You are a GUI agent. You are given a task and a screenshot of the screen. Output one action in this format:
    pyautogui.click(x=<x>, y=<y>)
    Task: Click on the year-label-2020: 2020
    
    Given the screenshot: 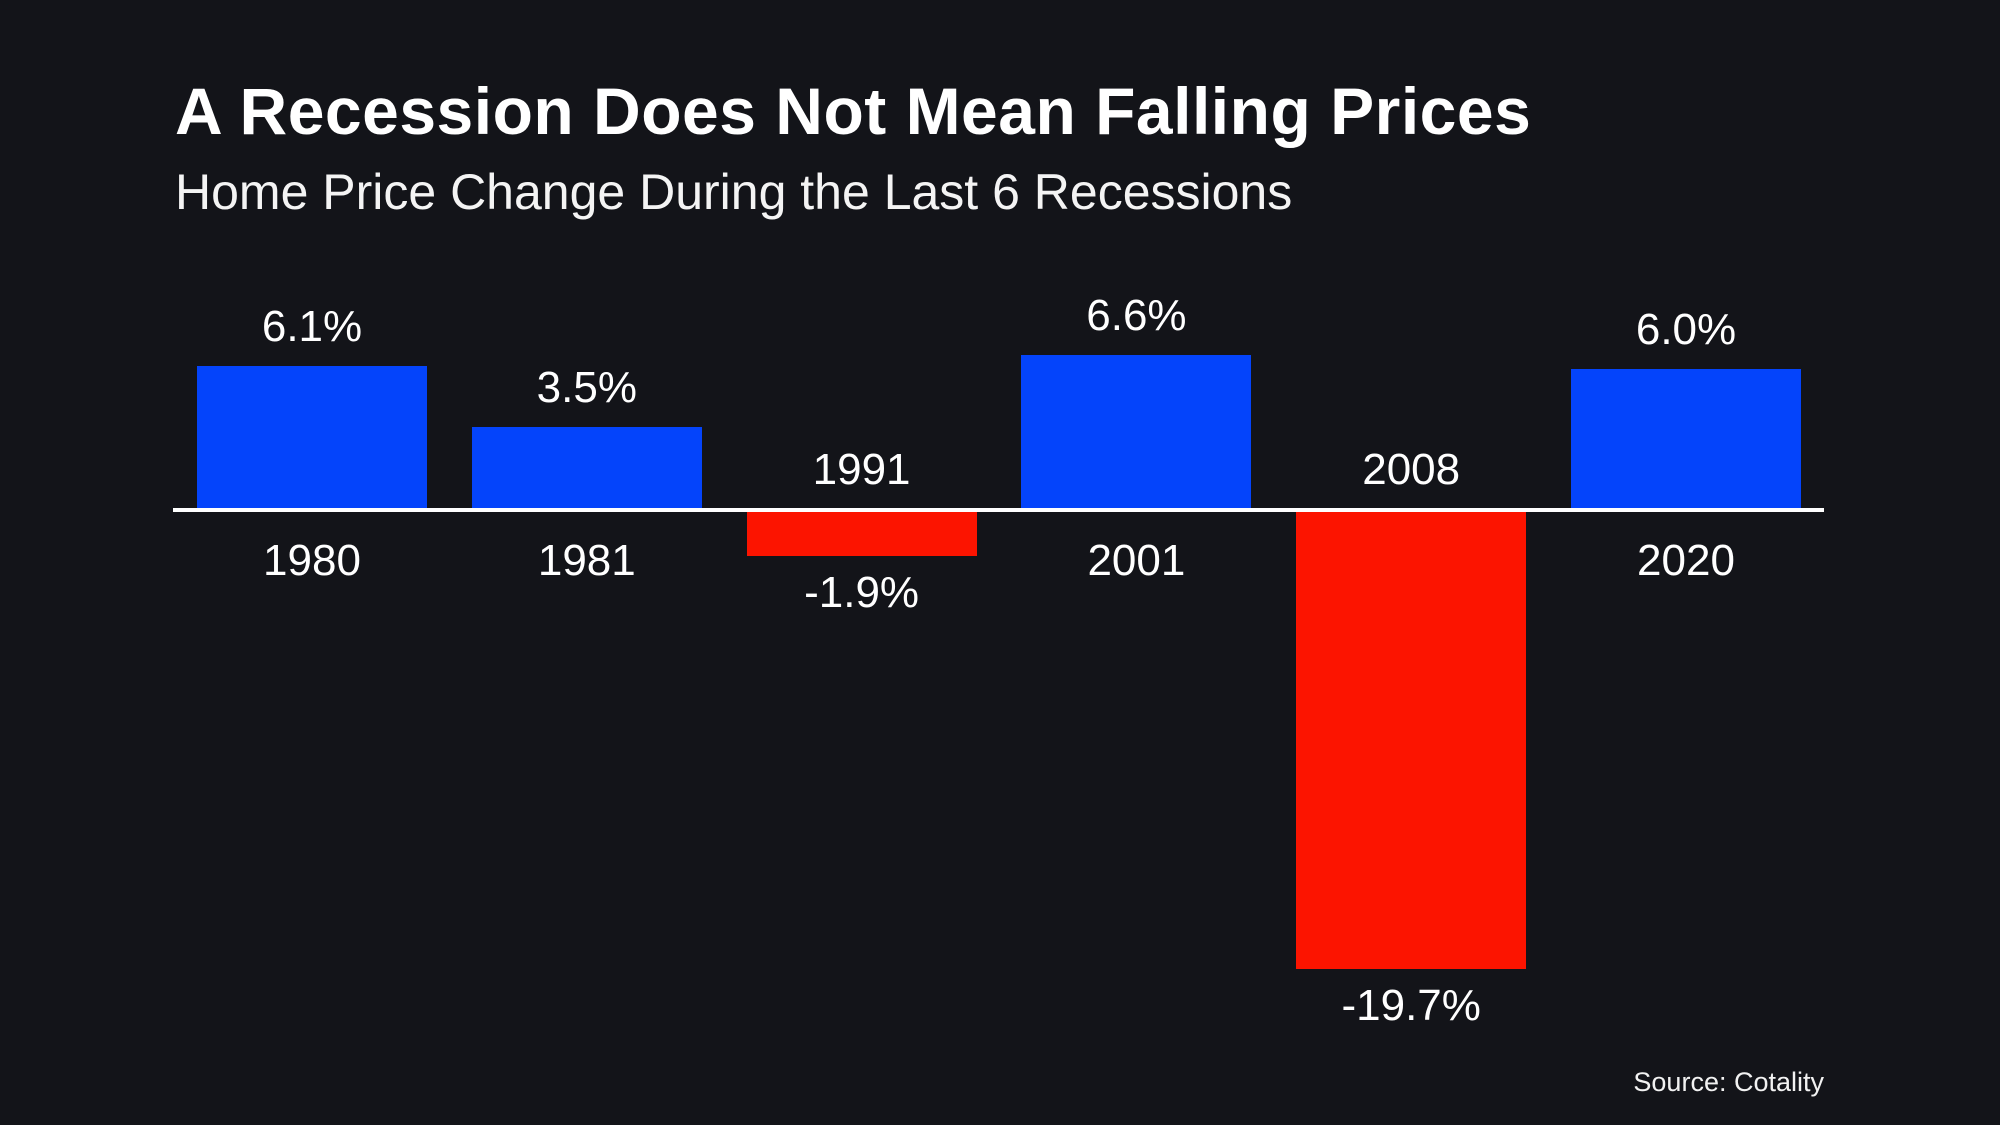 What is the action you would take?
    pyautogui.click(x=1686, y=560)
    